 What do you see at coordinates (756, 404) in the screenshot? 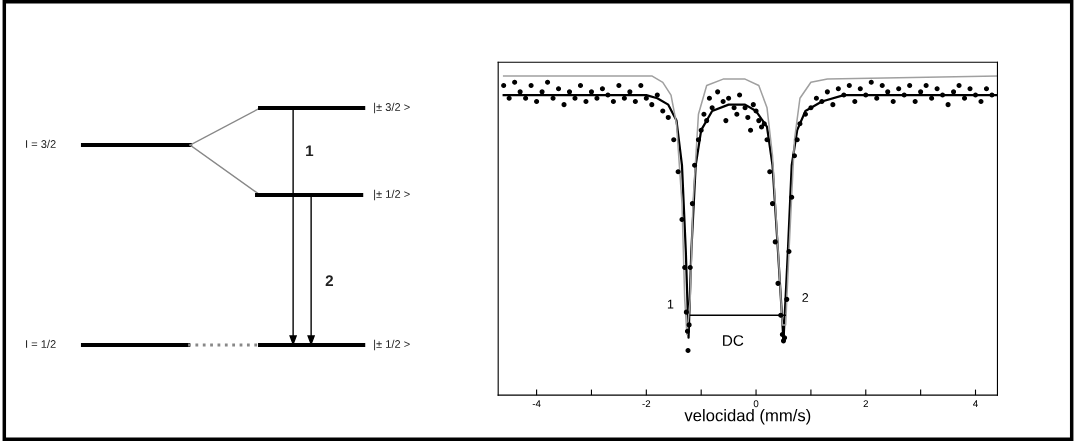
I see `x-tick-label: 0` at bounding box center [756, 404].